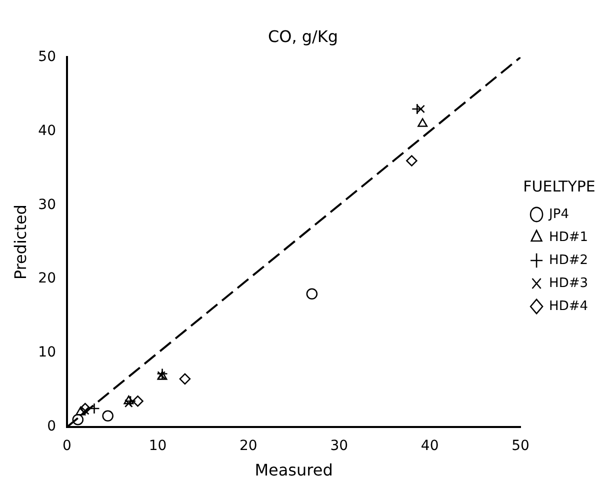 The image size is (616, 493). Describe the element at coordinates (47, 56) in the screenshot. I see `y-tick-label: 50` at that location.